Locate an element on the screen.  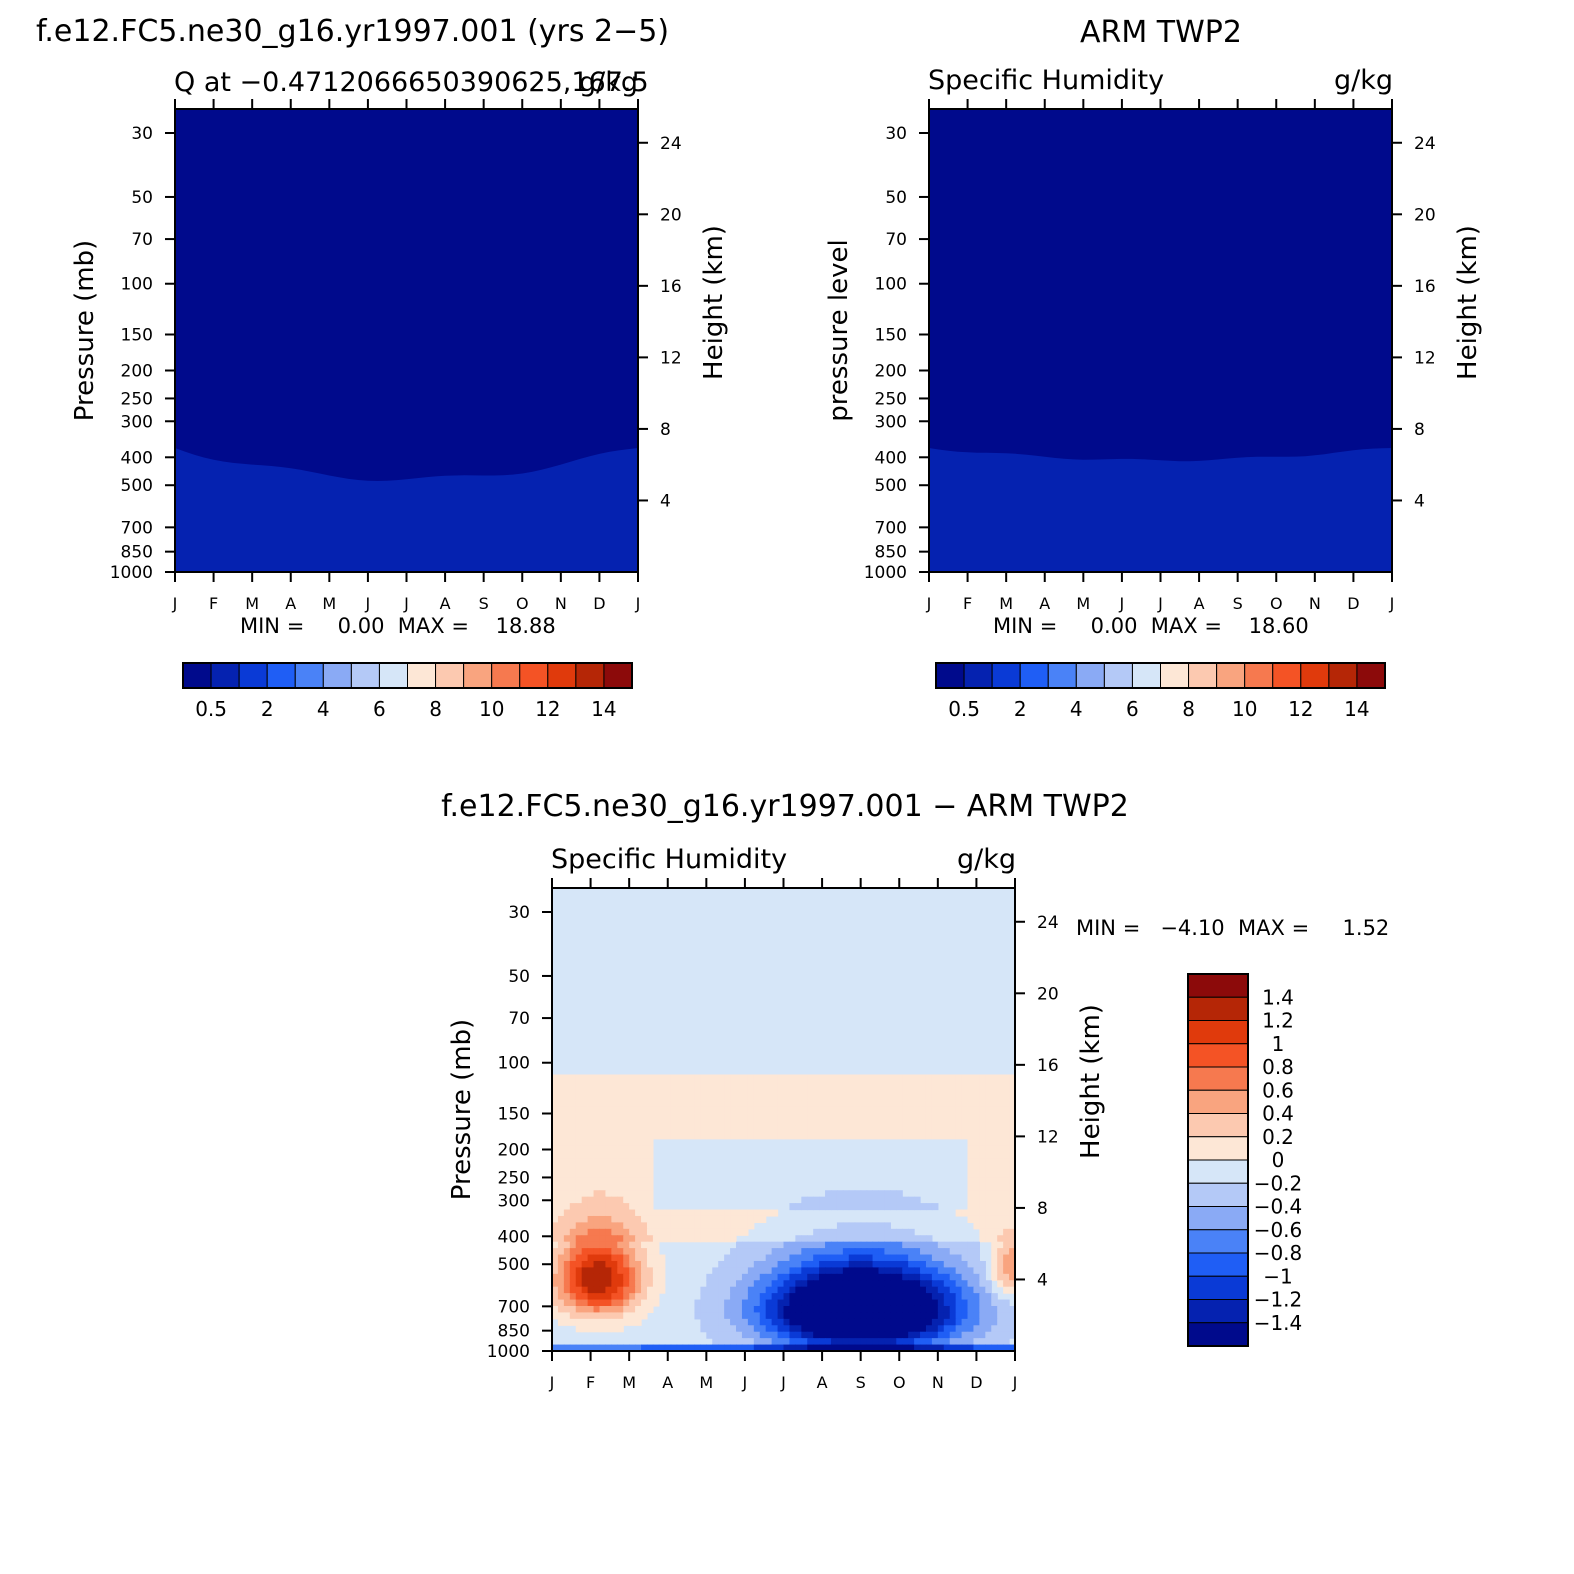
height-label: 24 is located at coordinates (1048, 923).